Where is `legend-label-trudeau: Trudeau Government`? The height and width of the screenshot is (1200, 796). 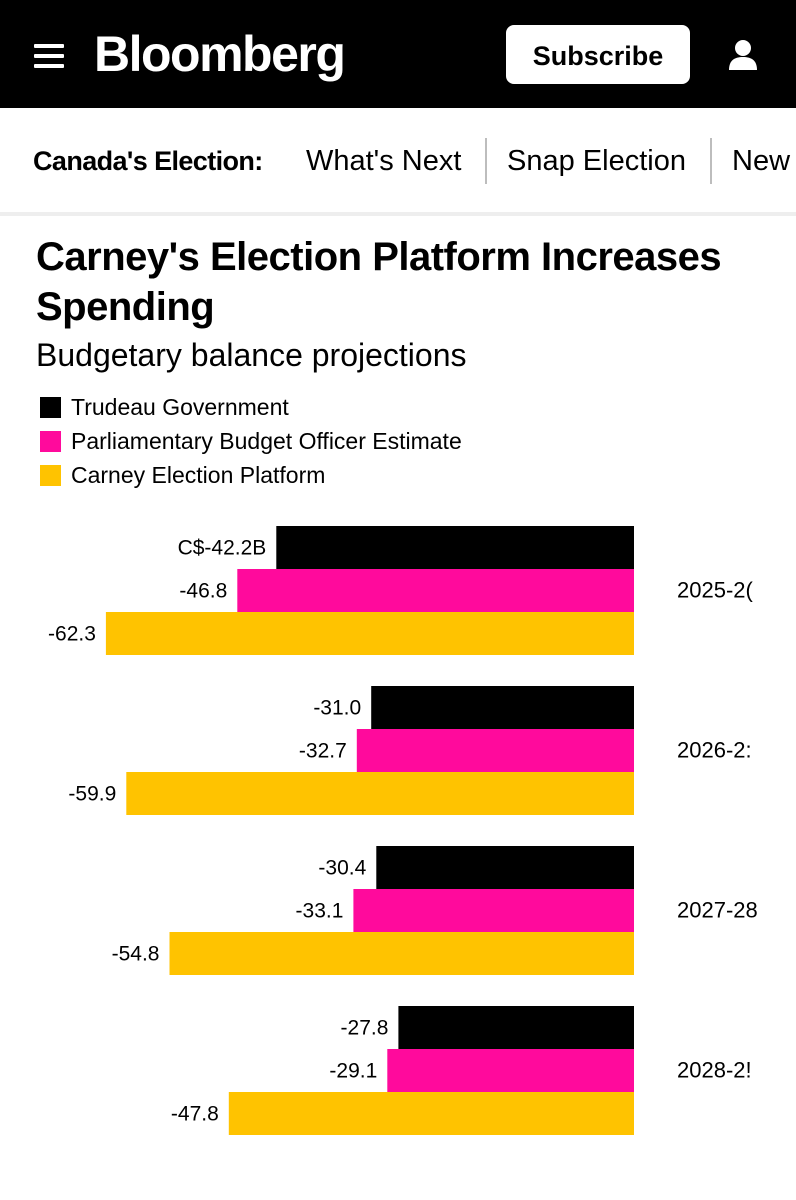 legend-label-trudeau: Trudeau Government is located at coordinates (180, 407).